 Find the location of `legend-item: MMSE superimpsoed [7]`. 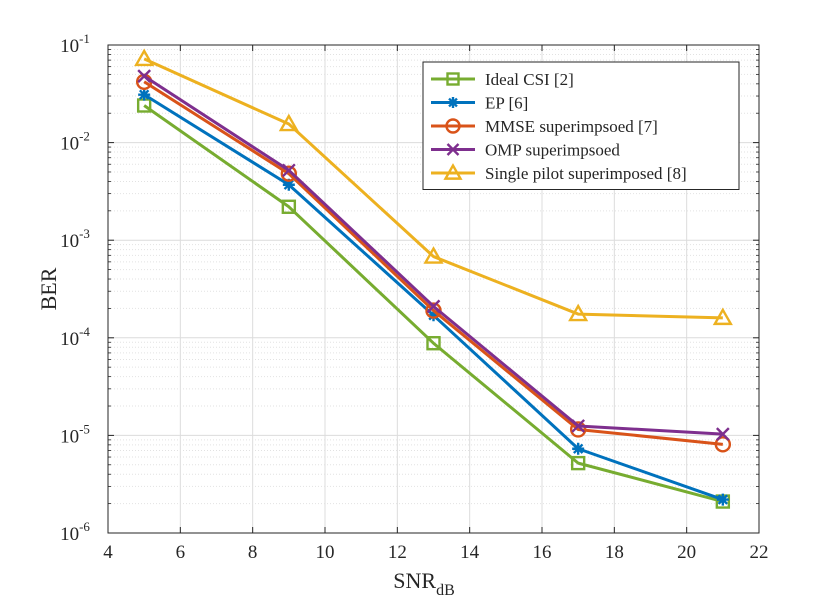

legend-item: MMSE superimpsoed [7] is located at coordinates (544, 126).